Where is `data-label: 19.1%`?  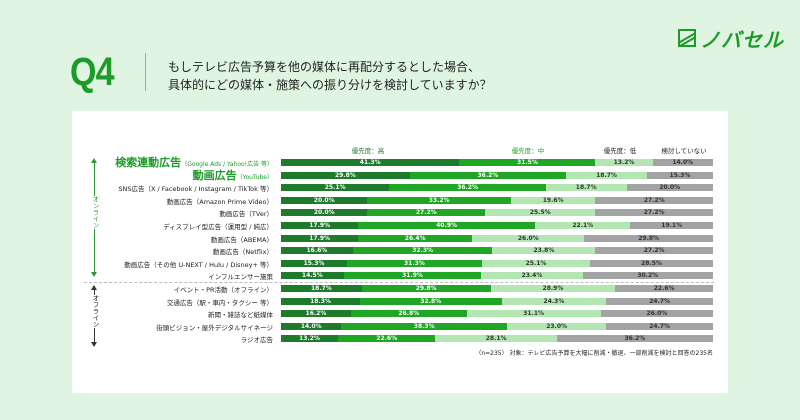
data-label: 19.1% is located at coordinates (672, 225).